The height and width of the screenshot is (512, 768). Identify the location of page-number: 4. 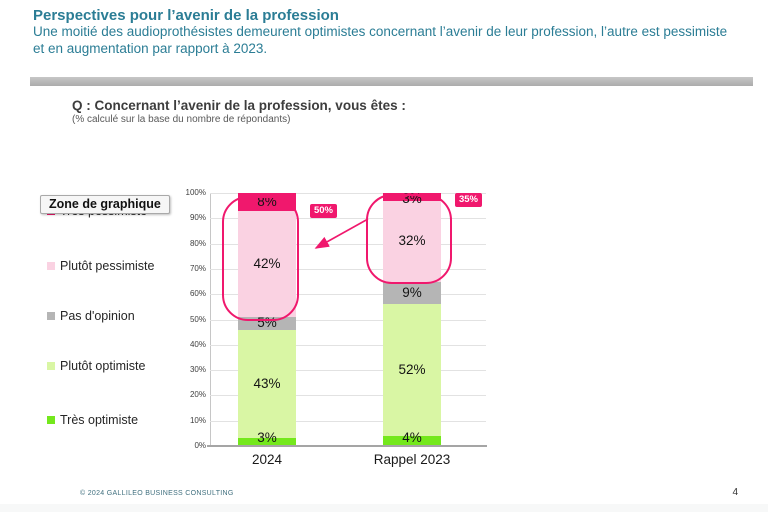
(735, 492).